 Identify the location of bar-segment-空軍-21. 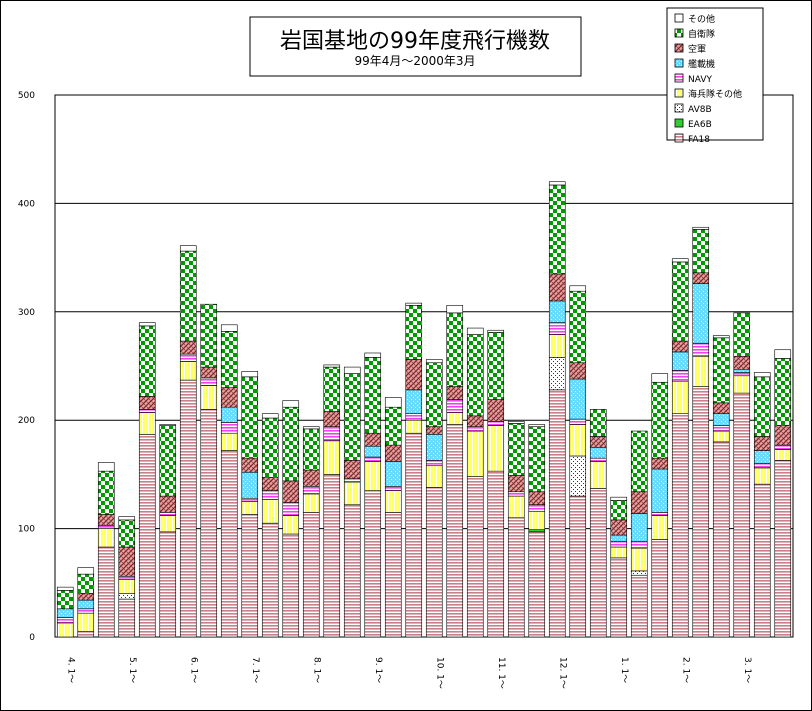
(496, 410).